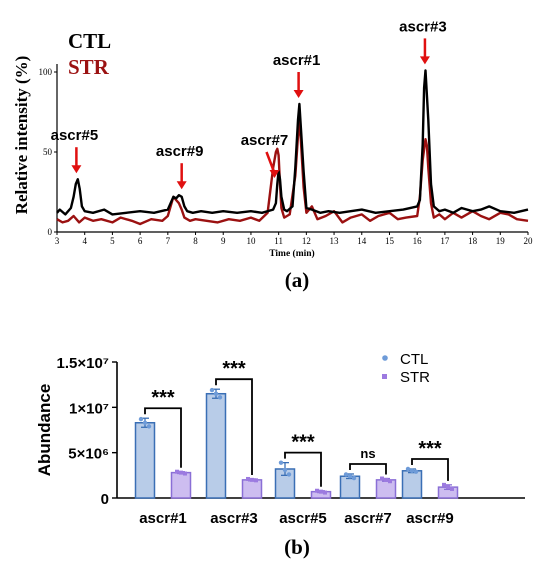  I want to click on x-tick-label: 4, so click(84, 241).